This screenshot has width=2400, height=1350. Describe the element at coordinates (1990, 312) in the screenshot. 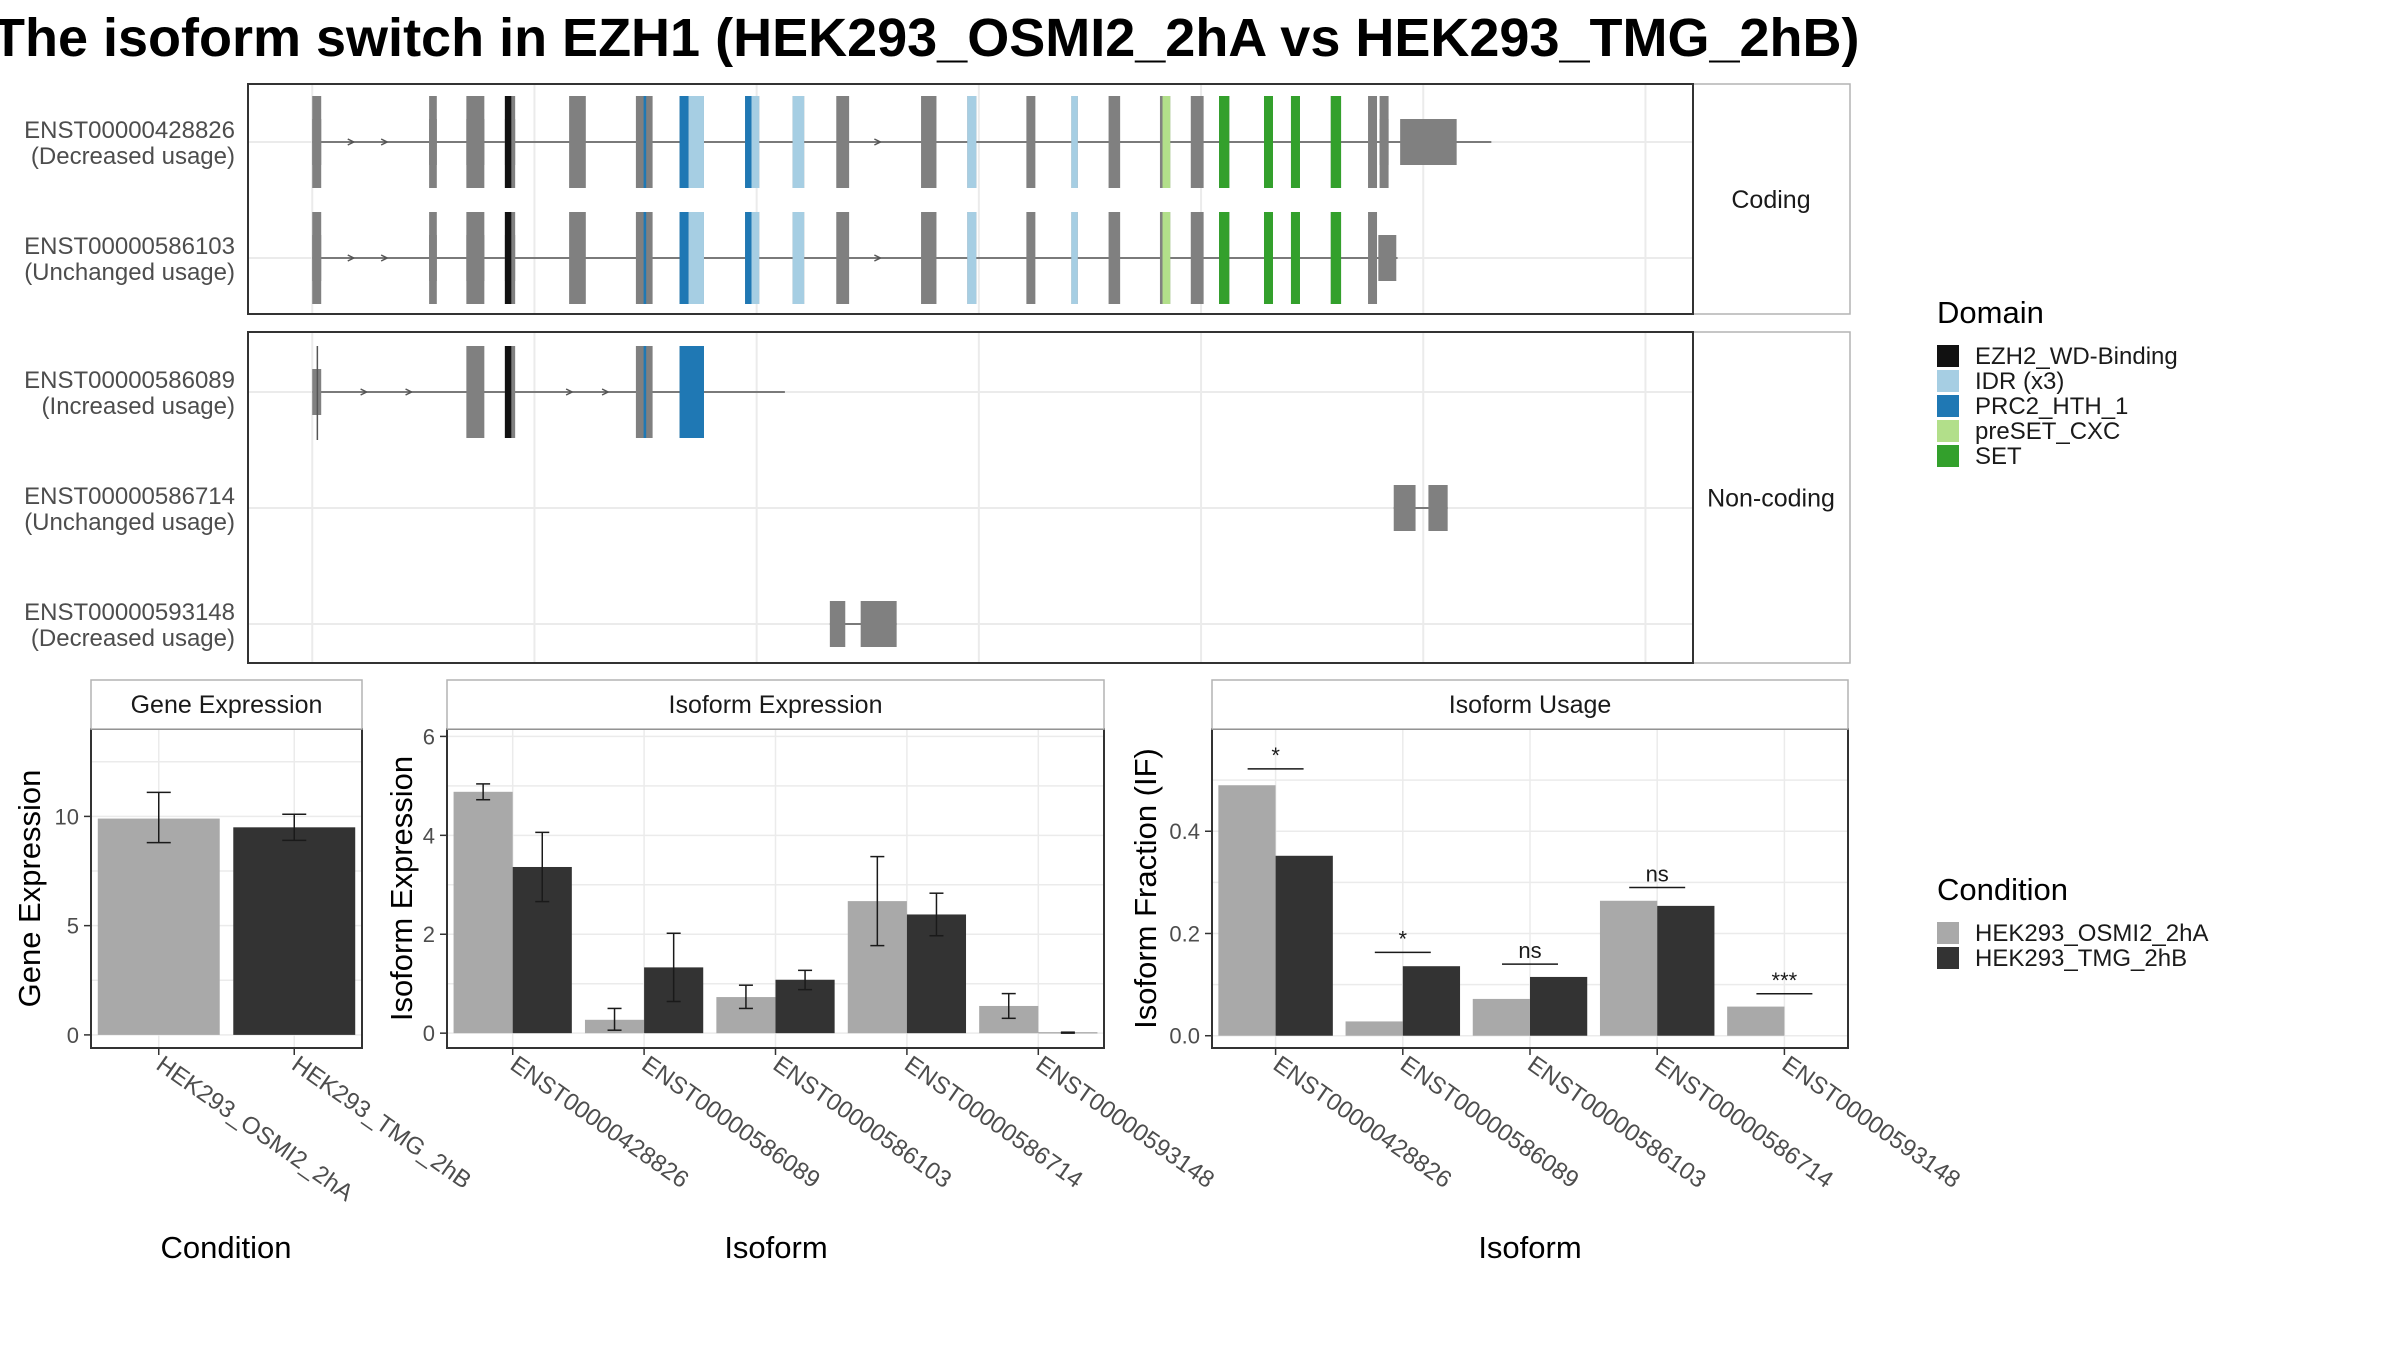

I see `domain-legend-title: Domain` at that location.